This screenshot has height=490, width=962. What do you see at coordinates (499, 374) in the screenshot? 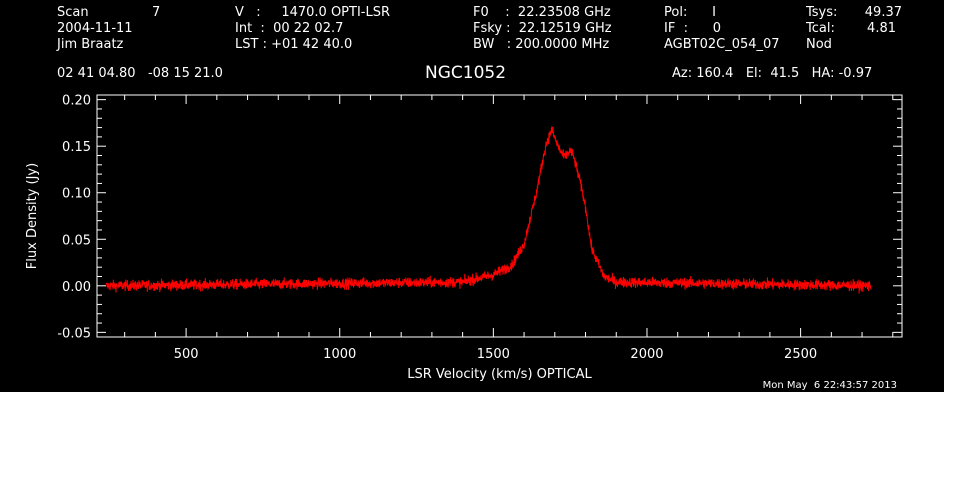
I see `x-axis-label: LSR Velocity (km/s) OPTICAL` at bounding box center [499, 374].